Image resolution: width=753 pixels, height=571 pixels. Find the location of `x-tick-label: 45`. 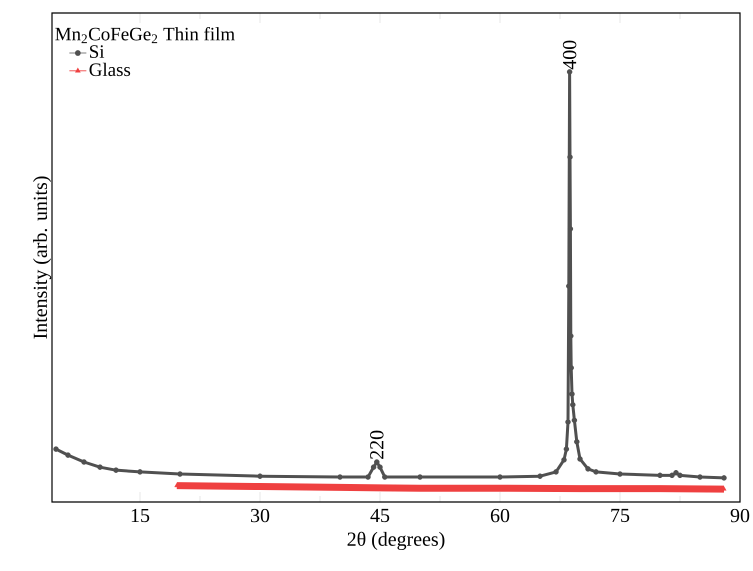

x-tick-label: 45 is located at coordinates (380, 515).